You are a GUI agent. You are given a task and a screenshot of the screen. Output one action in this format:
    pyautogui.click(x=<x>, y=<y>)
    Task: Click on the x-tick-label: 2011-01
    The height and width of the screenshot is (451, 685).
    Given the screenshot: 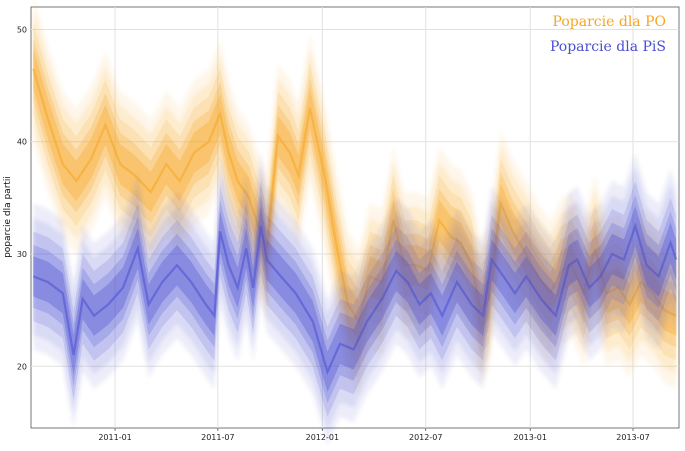 What is the action you would take?
    pyautogui.click(x=114, y=437)
    